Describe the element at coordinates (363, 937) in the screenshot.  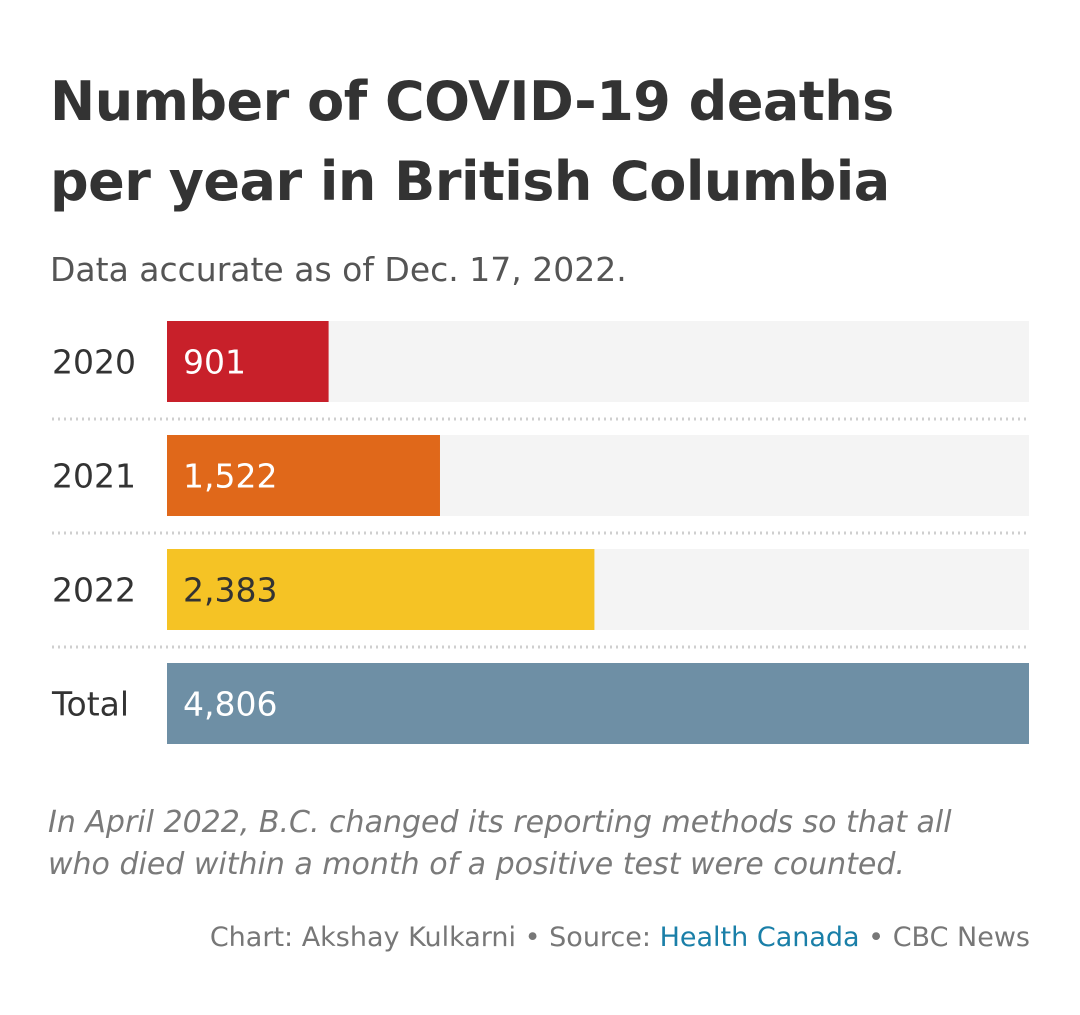
I see `credit-chart: Chart: Akshay Kulkarni` at that location.